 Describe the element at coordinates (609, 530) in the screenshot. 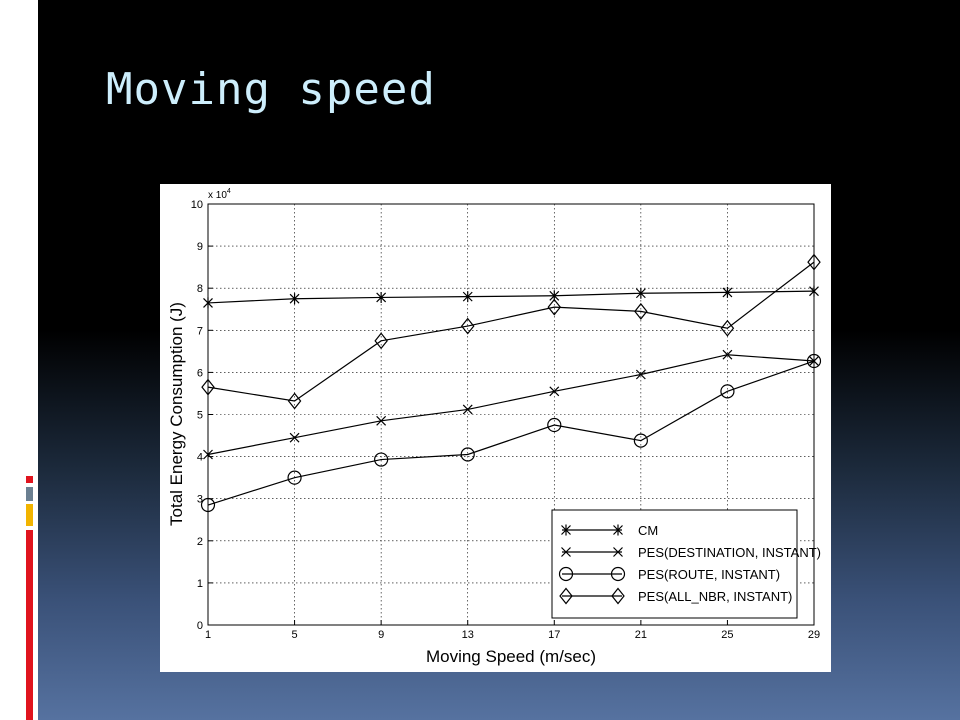

I see `legend-entry: CM` at that location.